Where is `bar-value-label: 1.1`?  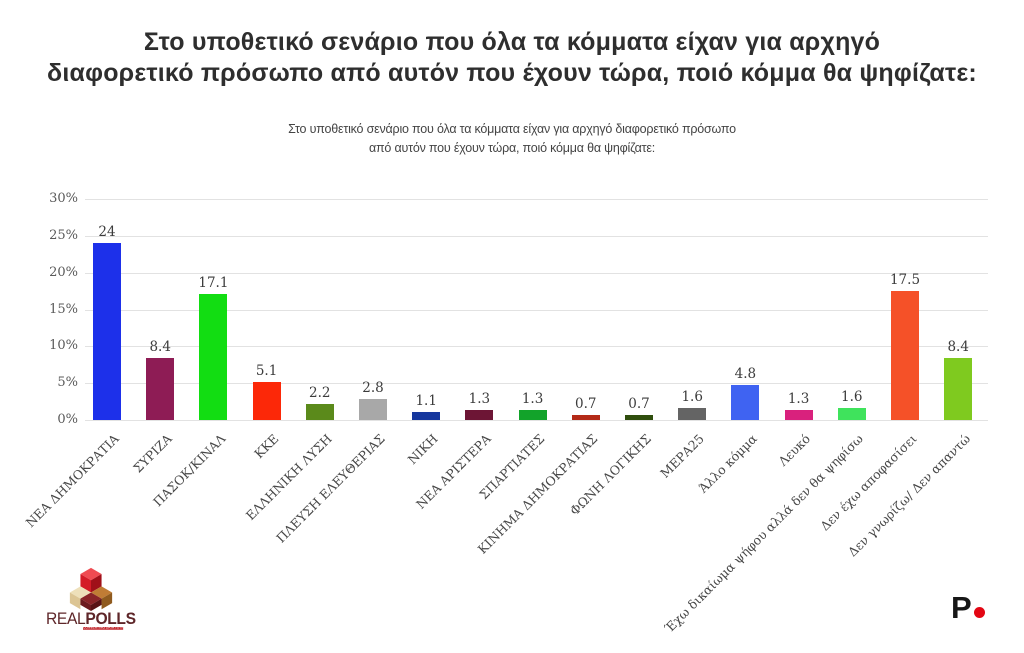 bar-value-label: 1.1 is located at coordinates (426, 400).